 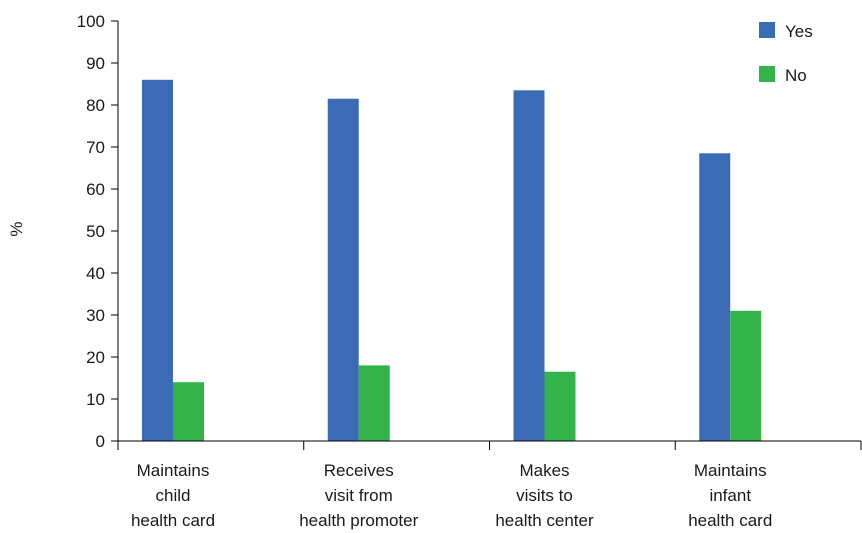 I want to click on x-category-label: Maintains infant health card, so click(x=730, y=495).